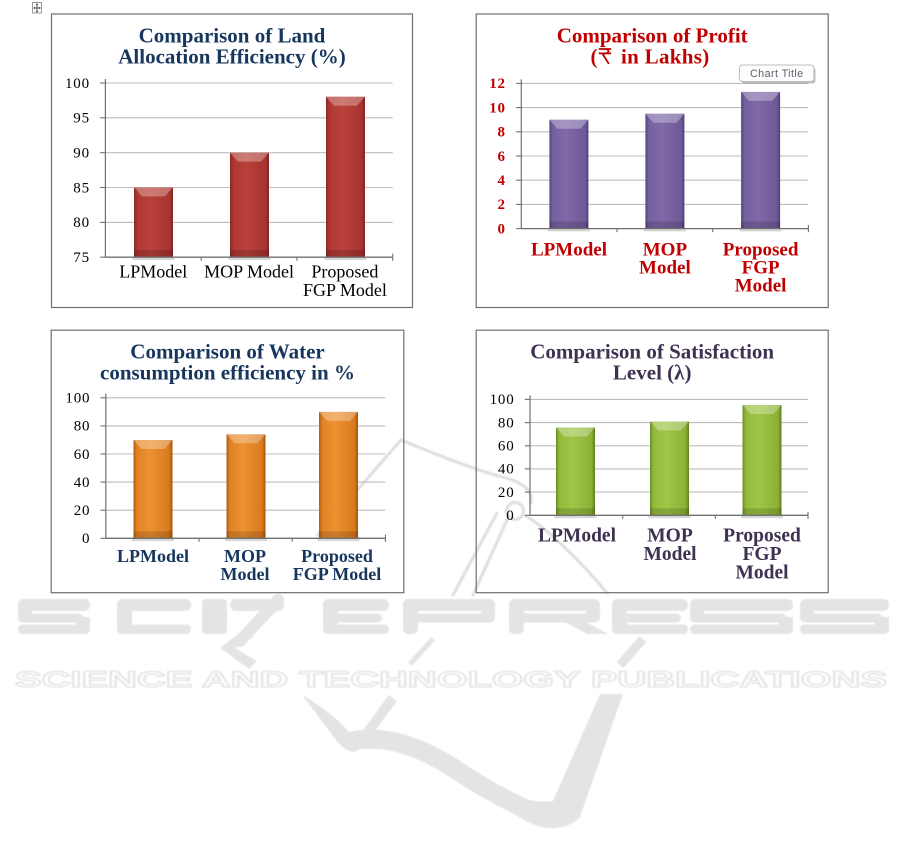 This screenshot has width=901, height=864. What do you see at coordinates (652, 36) in the screenshot?
I see `svg-text: Comparison of Profit` at bounding box center [652, 36].